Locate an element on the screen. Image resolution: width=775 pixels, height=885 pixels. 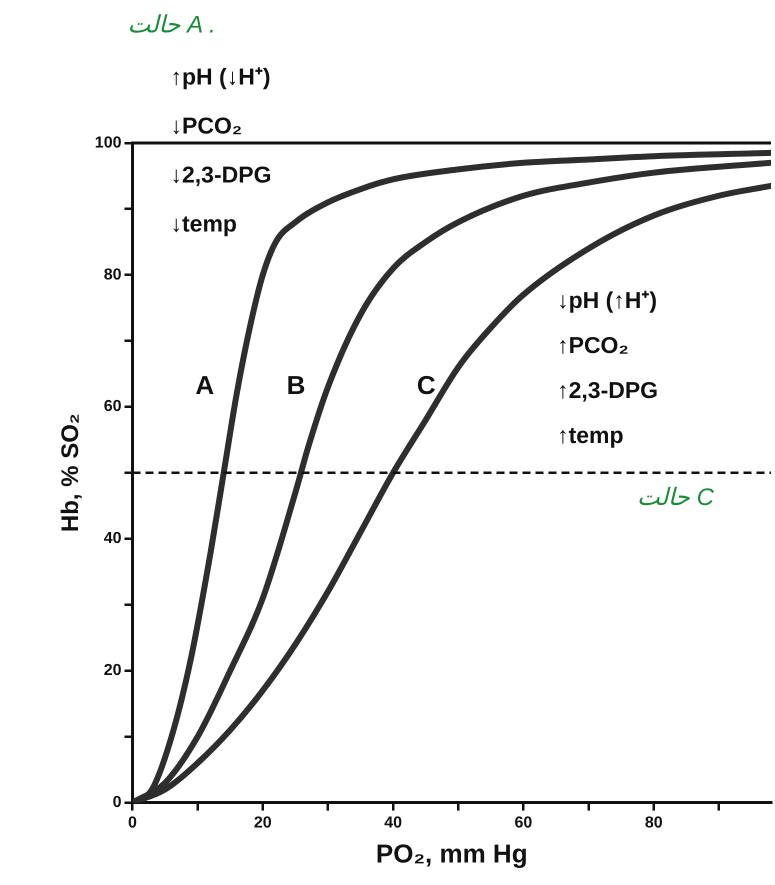
x-tick-label: 80 is located at coordinates (653, 823).